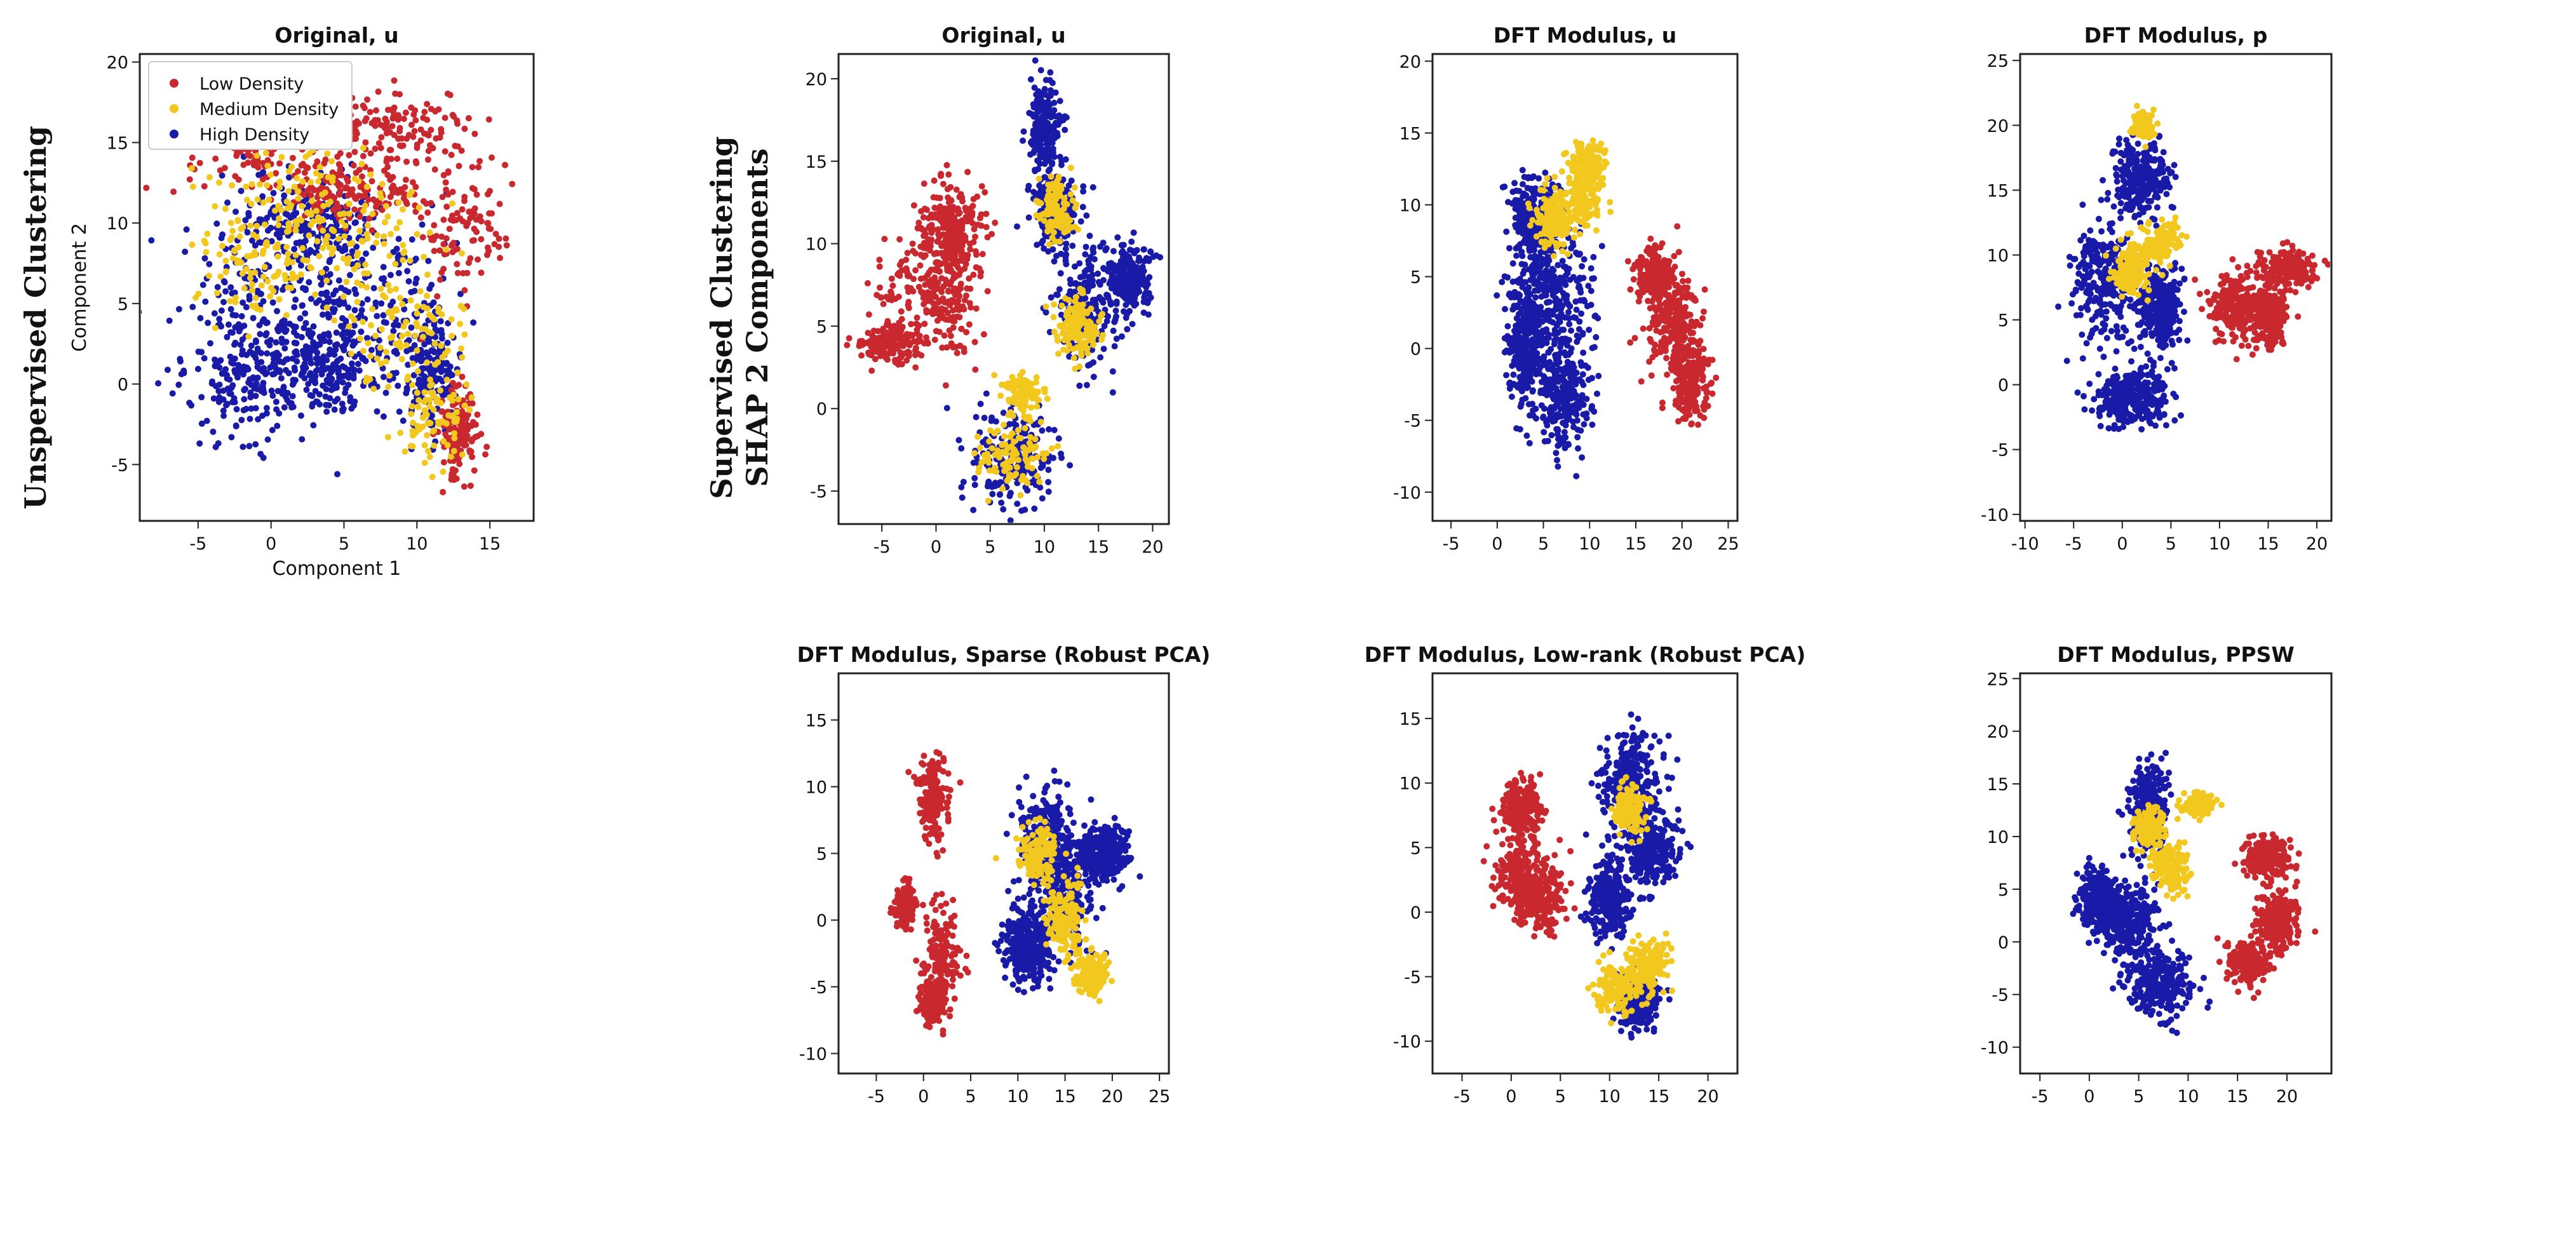 The image size is (2576, 1245). I want to click on y-tick-label: -5, so click(119, 465).